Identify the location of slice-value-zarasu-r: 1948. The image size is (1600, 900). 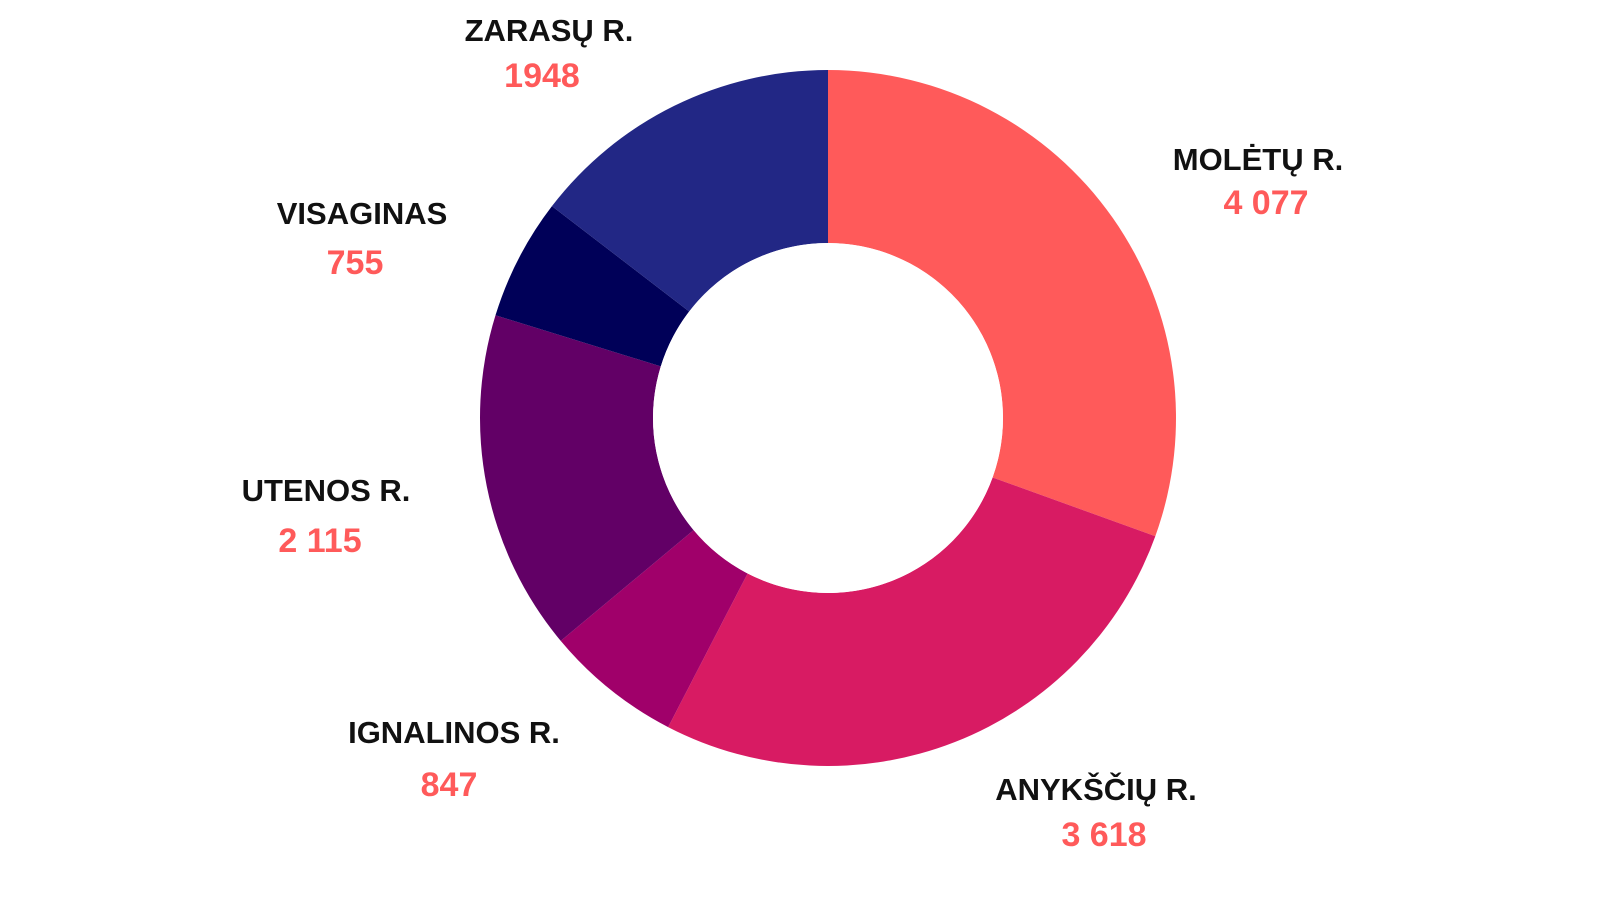
(542, 76).